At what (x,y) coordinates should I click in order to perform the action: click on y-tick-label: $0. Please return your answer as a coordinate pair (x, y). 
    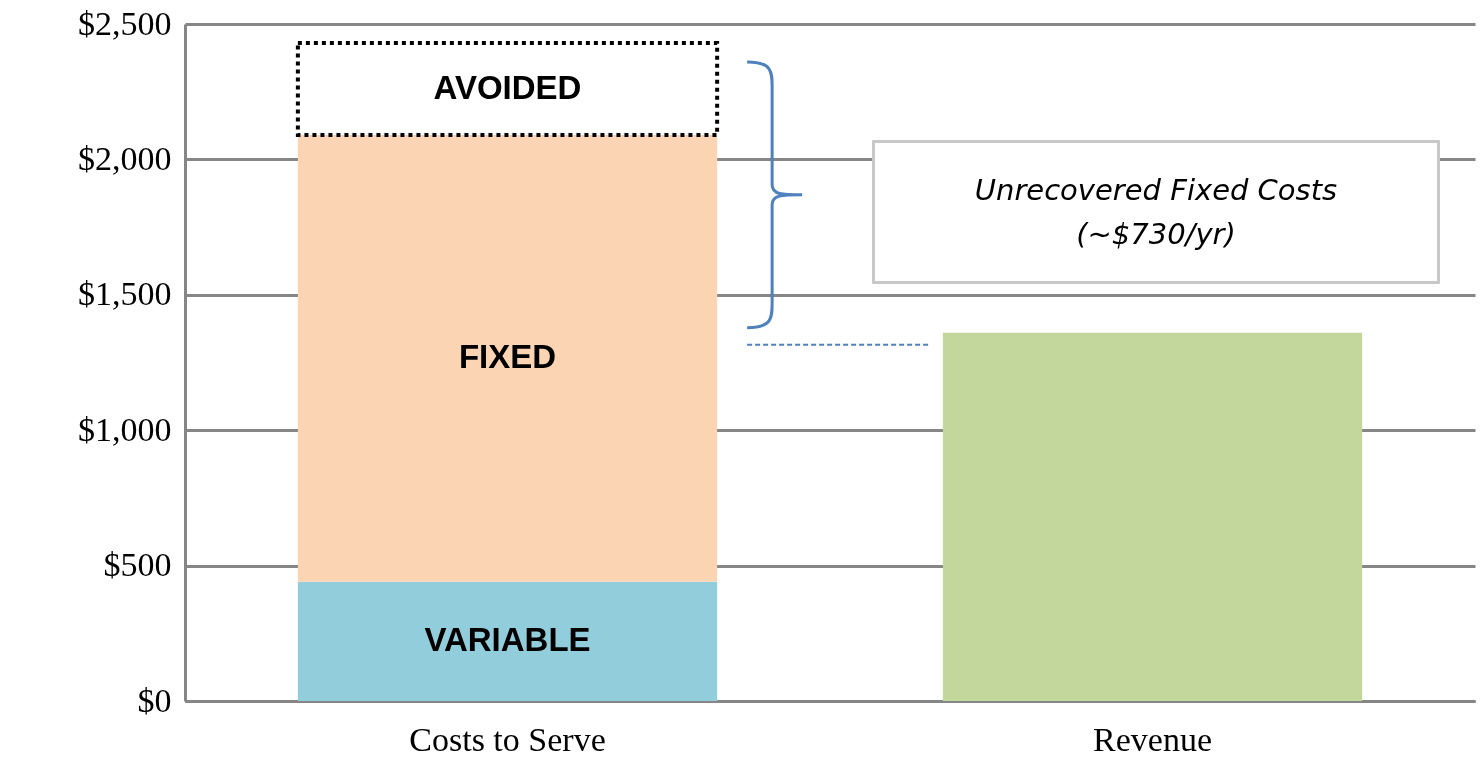
    Looking at the image, I should click on (154, 700).